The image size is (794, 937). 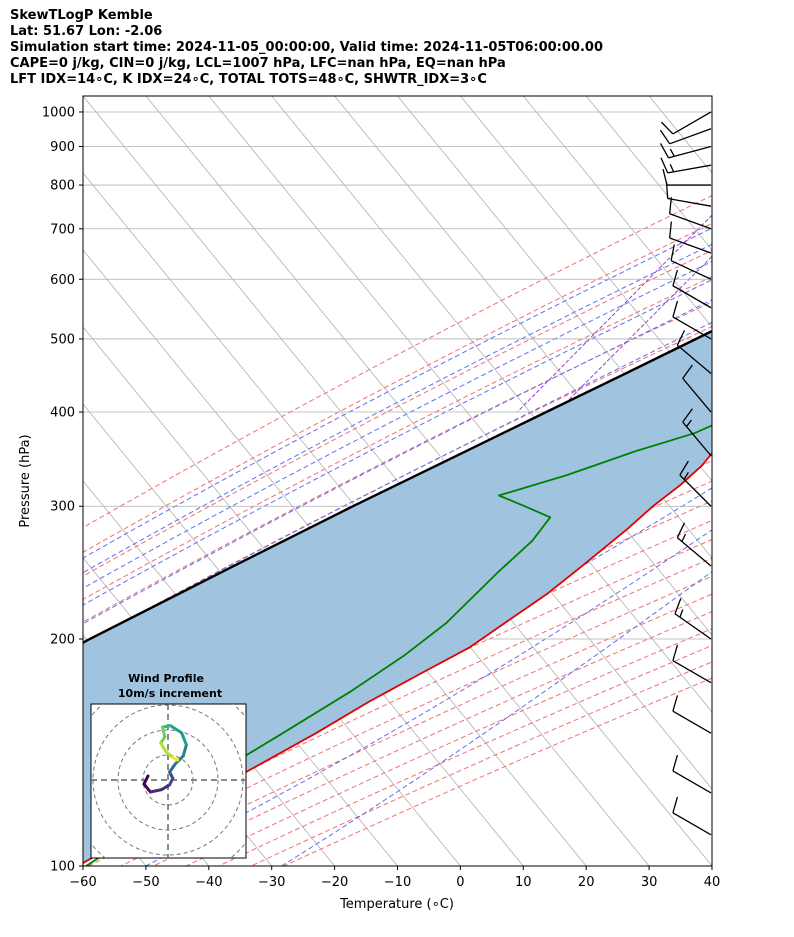 I want to click on x-tick-label: −40, so click(x=208, y=882).